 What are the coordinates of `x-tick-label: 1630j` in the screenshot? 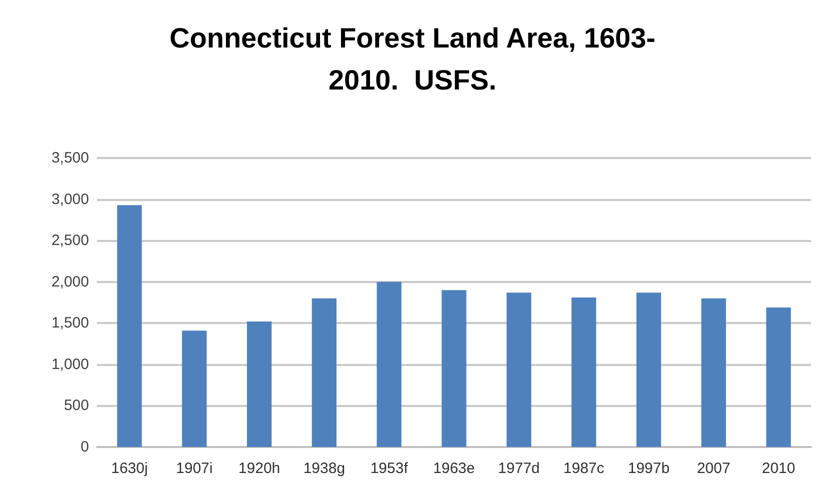 It's located at (129, 468).